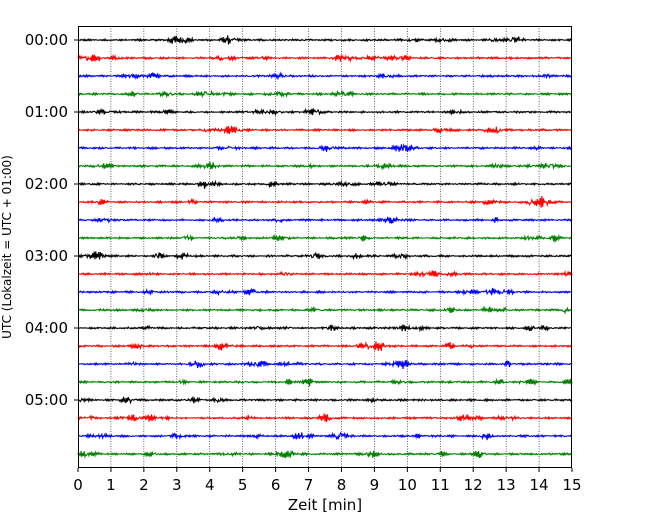 The width and height of the screenshot is (650, 520). I want to click on x-tick-label: 5, so click(243, 485).